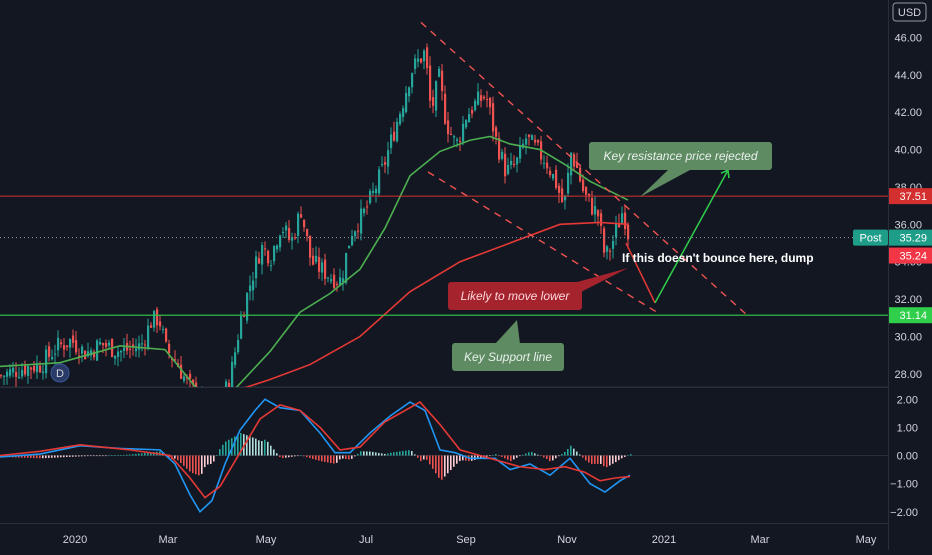 The height and width of the screenshot is (555, 932). What do you see at coordinates (315, 450) in the screenshot?
I see `macd-signal-line` at bounding box center [315, 450].